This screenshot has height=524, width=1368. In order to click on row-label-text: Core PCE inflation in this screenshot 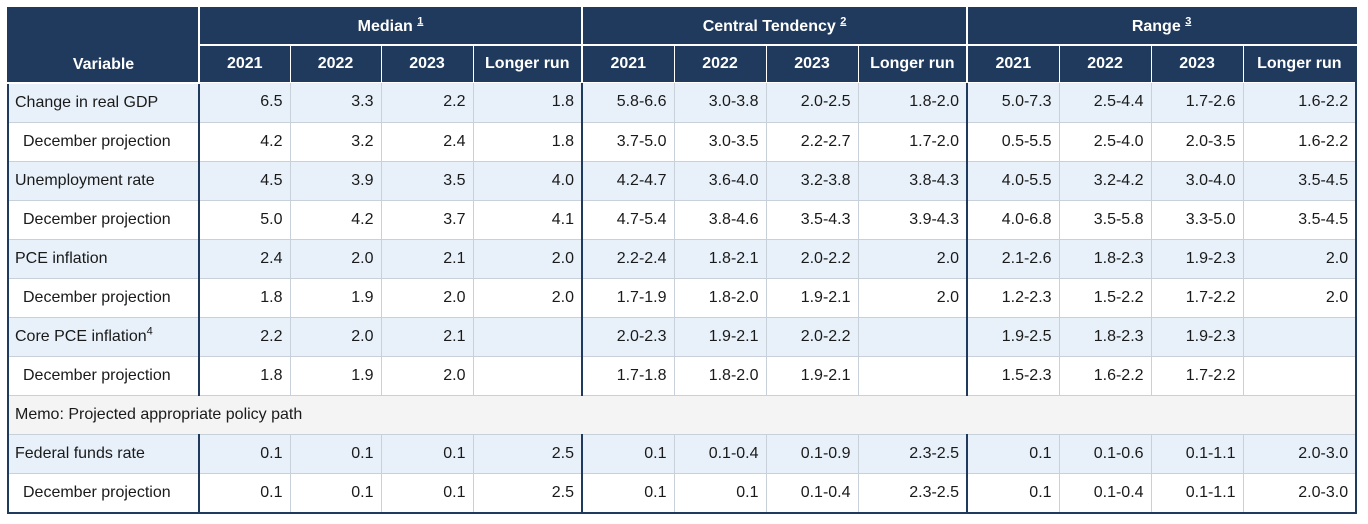, I will do `click(81, 336)`.